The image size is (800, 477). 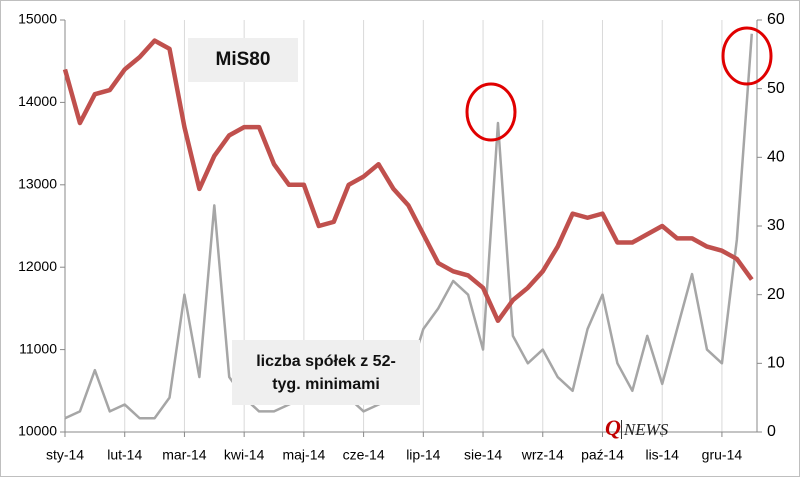 I want to click on x-tick-label: cze-14, so click(x=364, y=455).